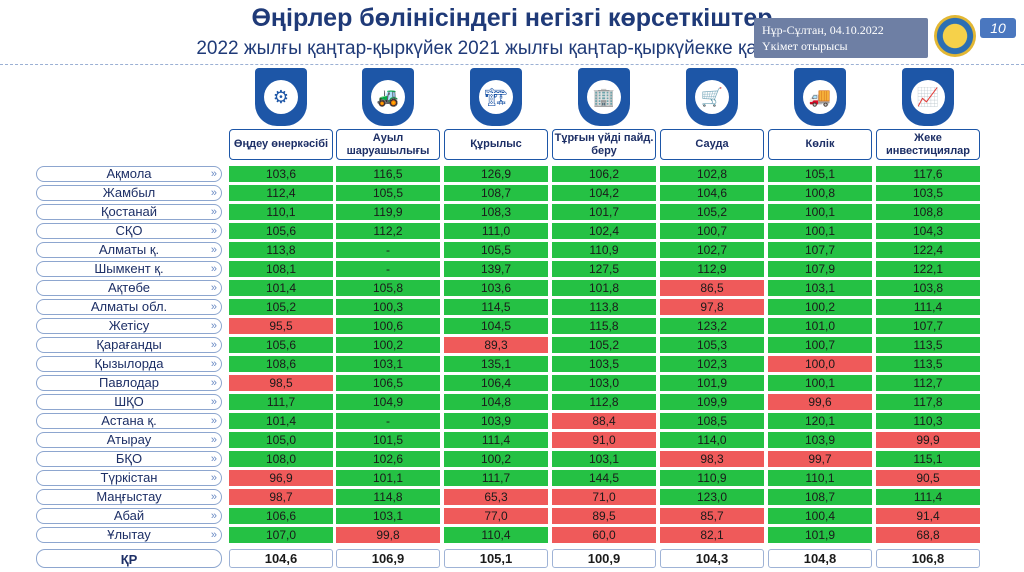 Image resolution: width=1024 pixels, height=572 pixels. Describe the element at coordinates (712, 421) in the screenshot. I see `table-cell: 108,5` at that location.